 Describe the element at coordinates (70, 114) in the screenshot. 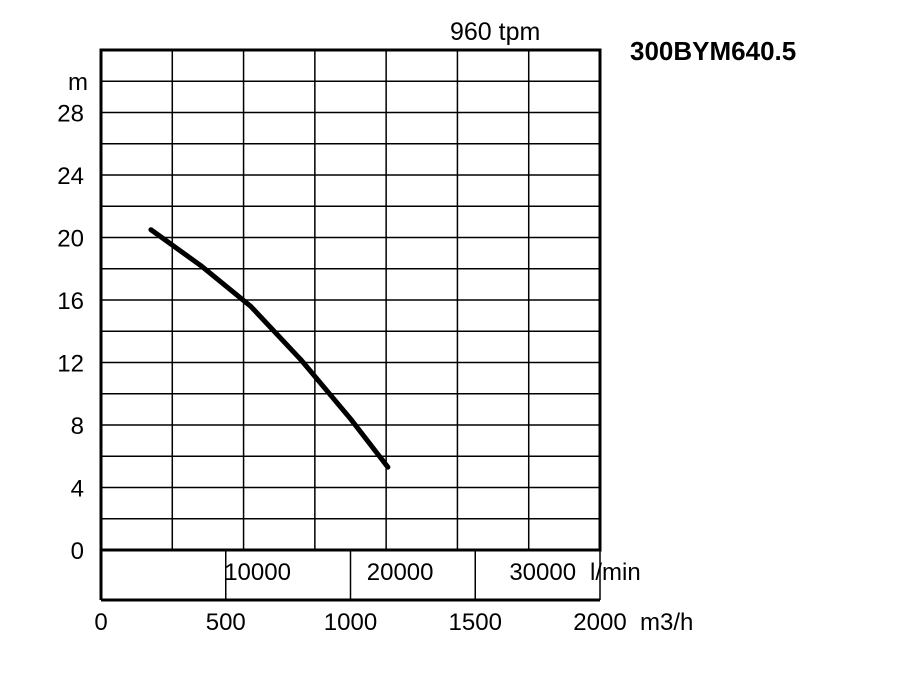

I see `y-tick-label: 28` at that location.